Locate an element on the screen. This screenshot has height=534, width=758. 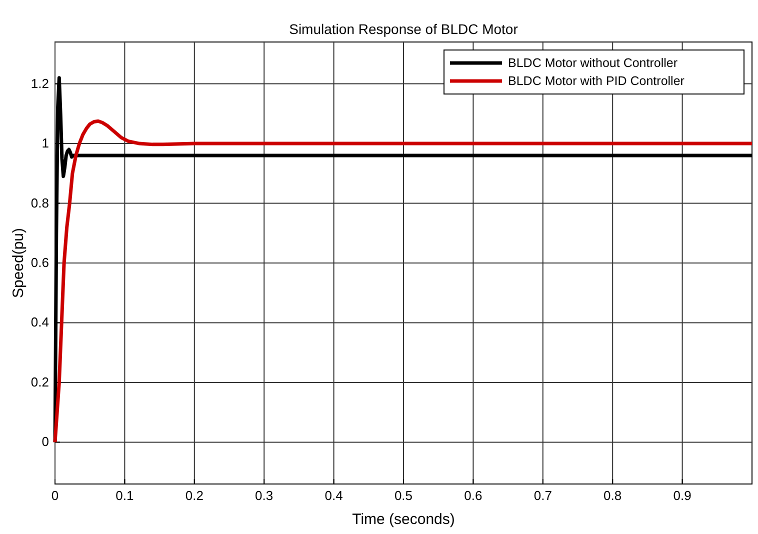
x-tick-label: 0.9 is located at coordinates (682, 495).